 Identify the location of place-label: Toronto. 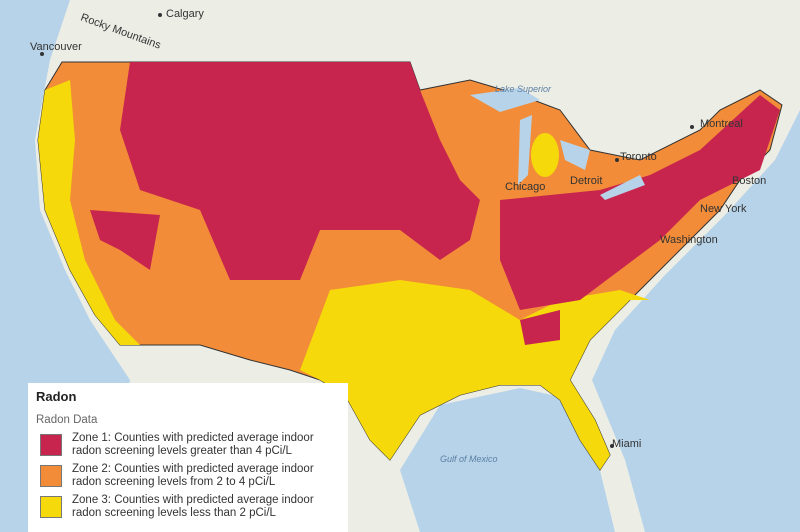
(638, 157).